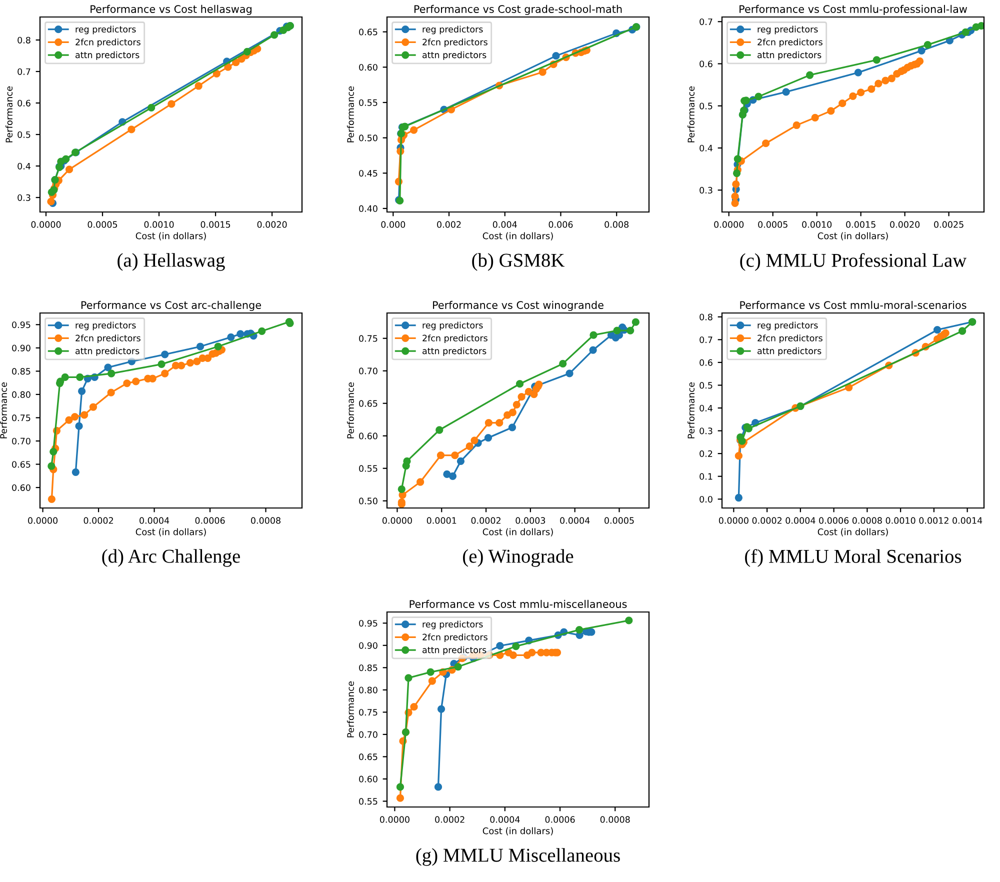 This screenshot has height=882, width=1000. Describe the element at coordinates (171, 558) in the screenshot. I see `text: (d) Arc Challenge` at that location.